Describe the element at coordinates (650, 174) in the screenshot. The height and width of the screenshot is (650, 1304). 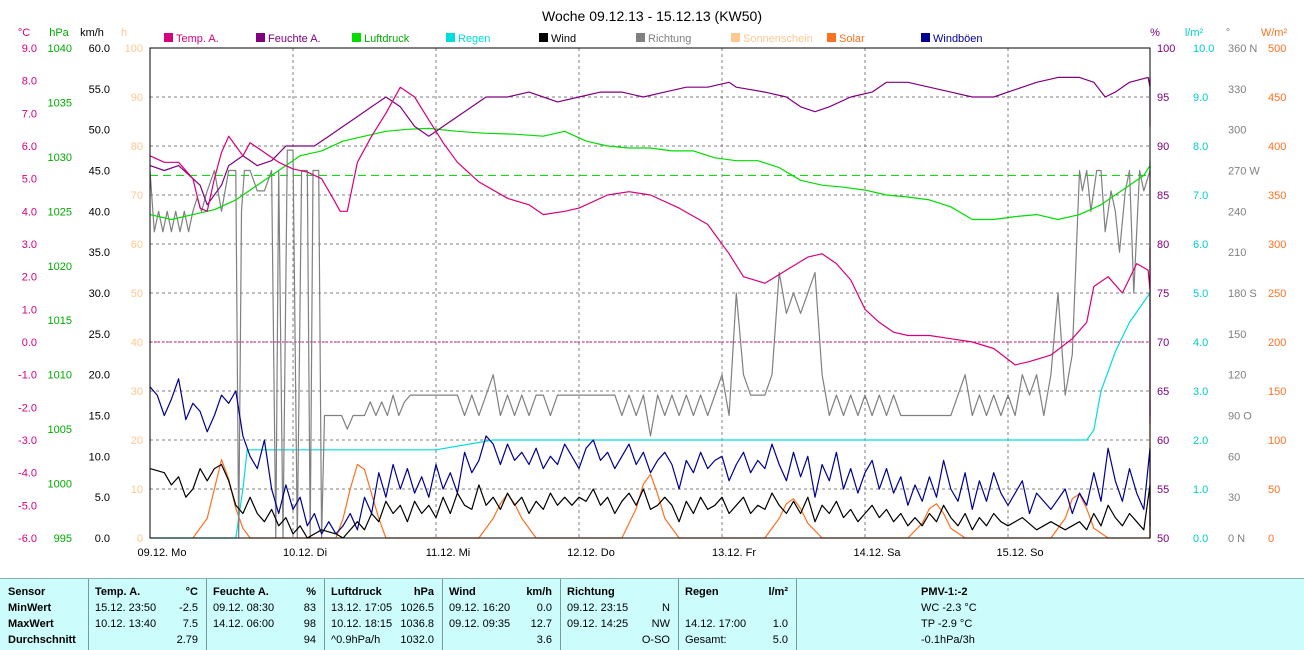
I see `series-line-luftdruck` at that location.